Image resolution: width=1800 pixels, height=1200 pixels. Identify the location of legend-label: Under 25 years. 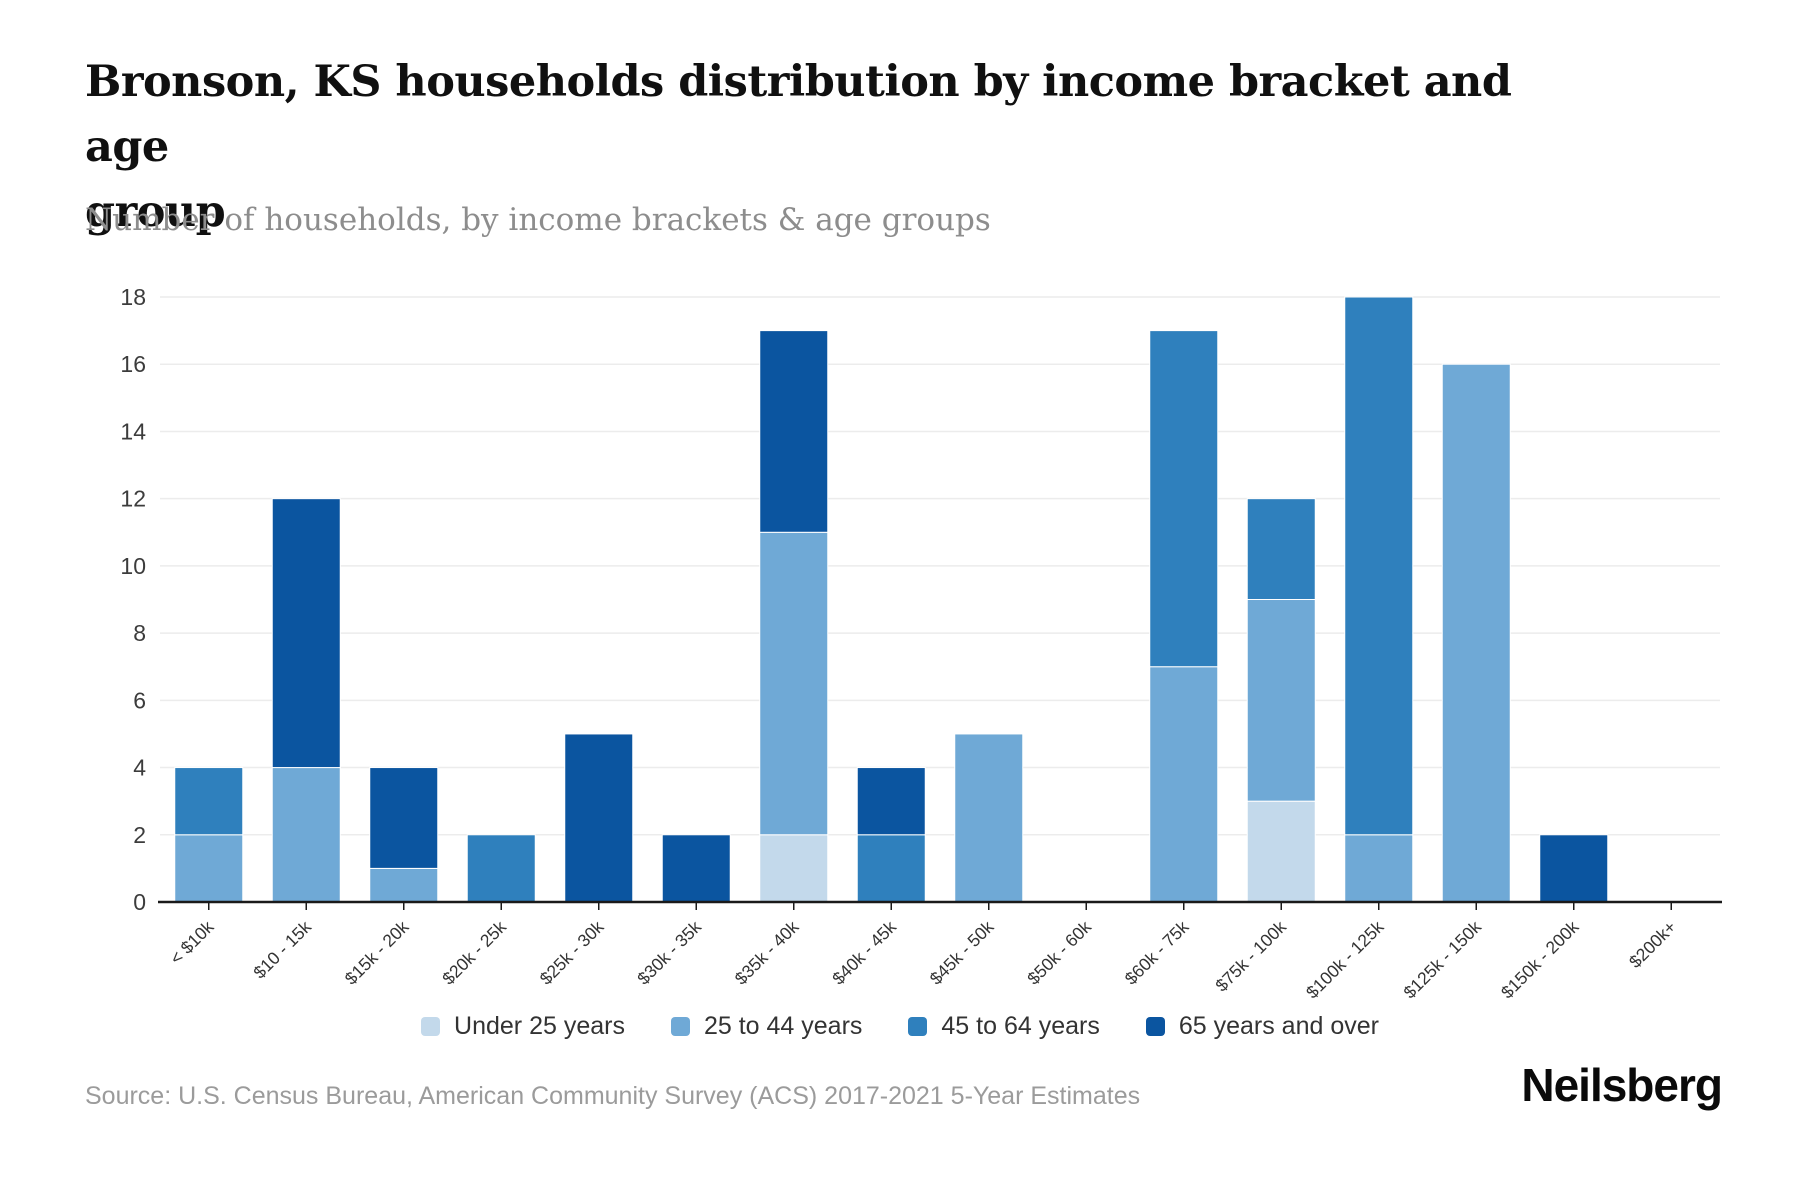
(539, 1026).